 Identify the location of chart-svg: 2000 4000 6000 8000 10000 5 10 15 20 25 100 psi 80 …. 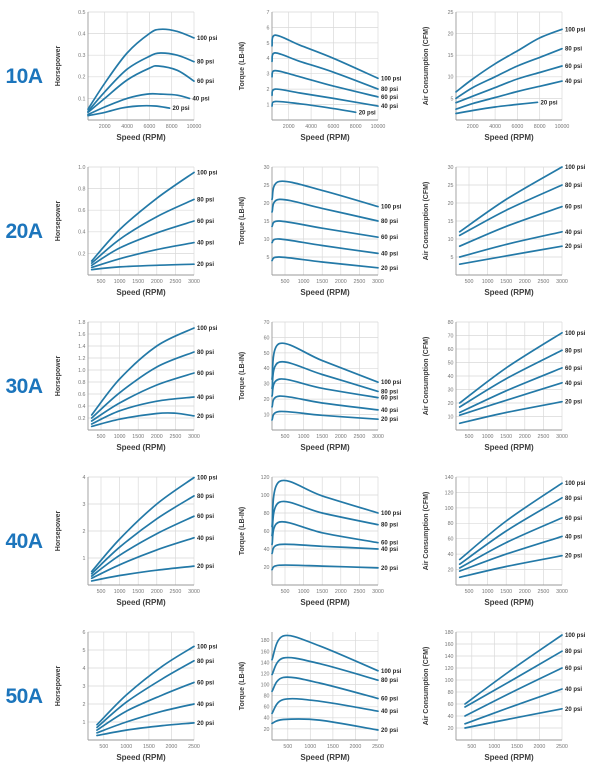
(504, 76).